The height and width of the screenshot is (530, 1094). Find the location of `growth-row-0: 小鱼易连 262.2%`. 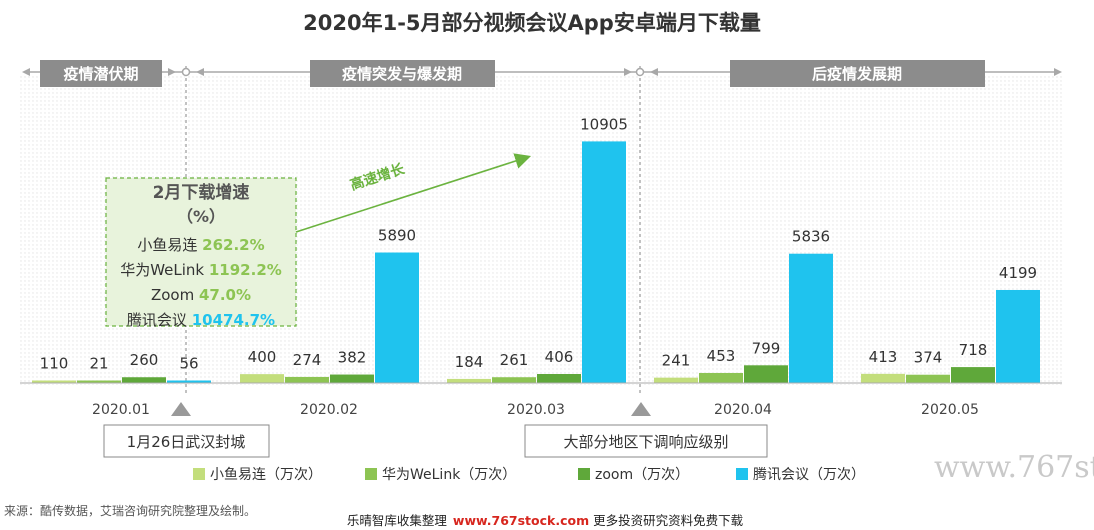

growth-row-0: 小鱼易连 262.2% is located at coordinates (200, 245).